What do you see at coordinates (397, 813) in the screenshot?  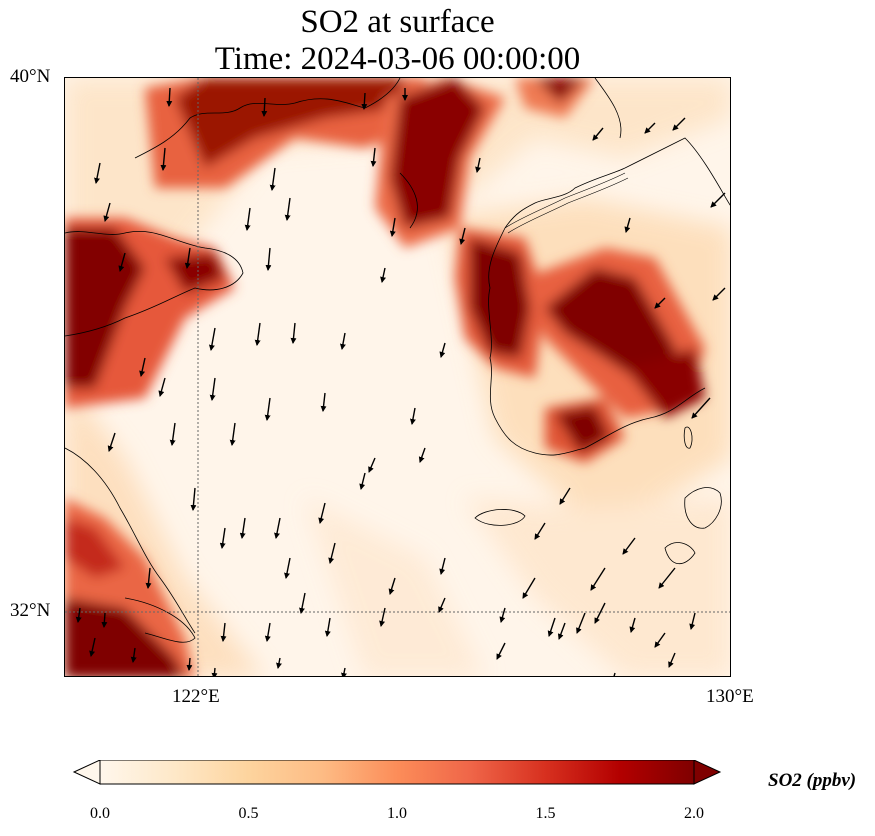 I see `colorbar-tick-label: 1.0` at bounding box center [397, 813].